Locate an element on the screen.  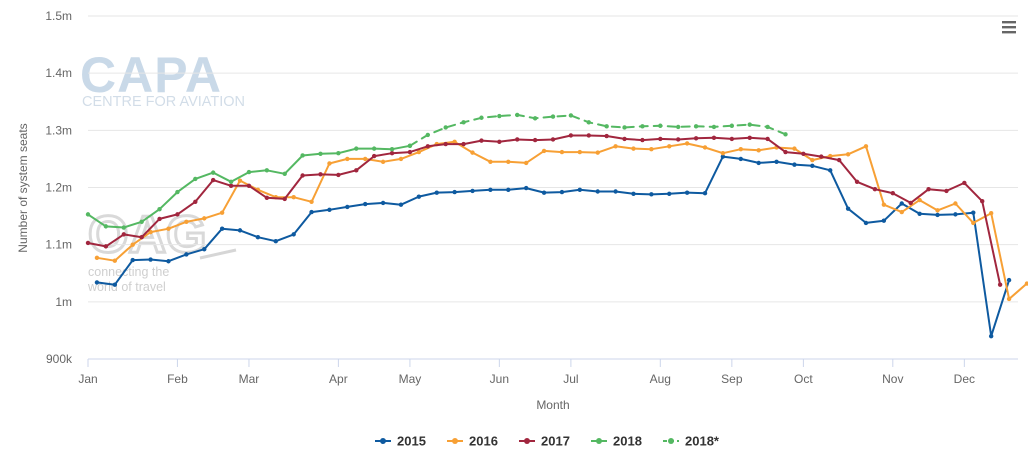
legend-item: 2016 is located at coordinates (472, 441).